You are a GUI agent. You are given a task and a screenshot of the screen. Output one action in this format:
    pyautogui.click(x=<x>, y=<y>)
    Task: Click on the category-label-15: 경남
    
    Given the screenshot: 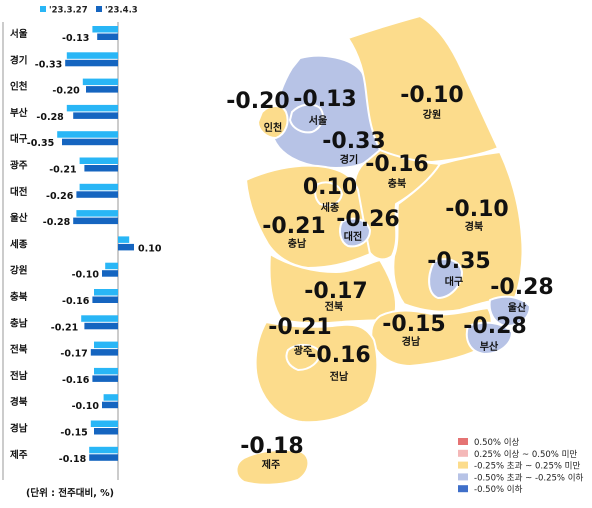 What is the action you would take?
    pyautogui.click(x=19, y=429)
    